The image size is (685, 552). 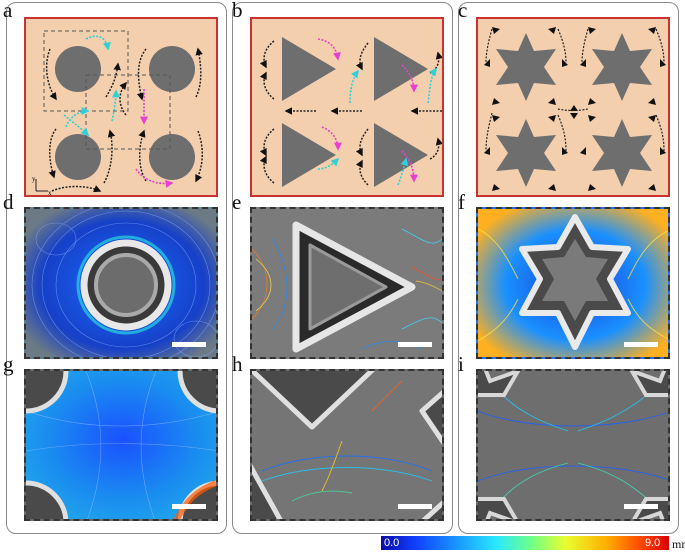 I want to click on panel-label-g: g, so click(x=8, y=364).